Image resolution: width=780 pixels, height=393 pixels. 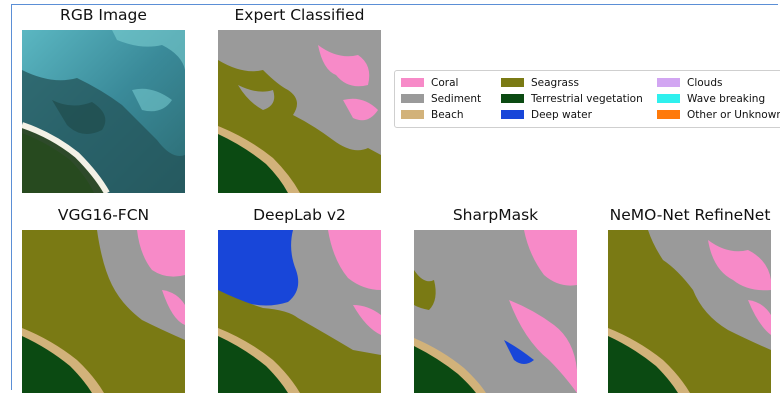 I want to click on panel-title-expert: Expert Classified, so click(x=299, y=15).